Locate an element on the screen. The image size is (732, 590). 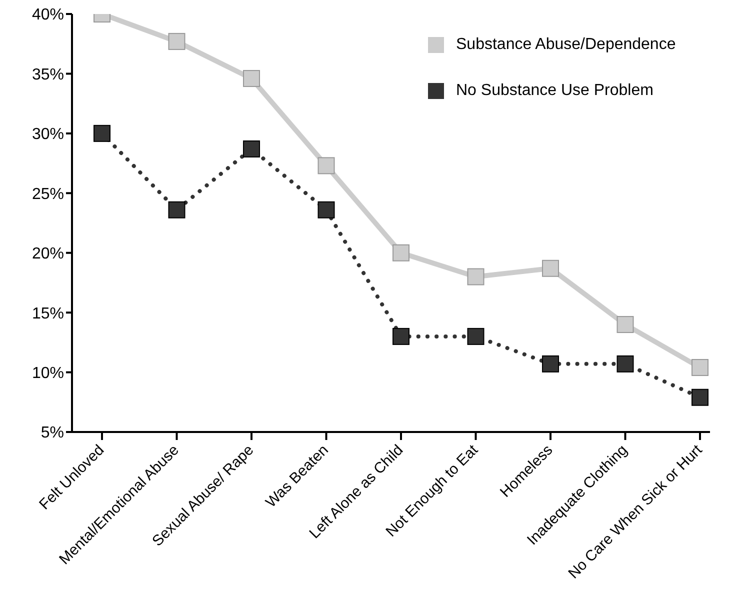
y-tick-label: 20% is located at coordinates (48, 254).